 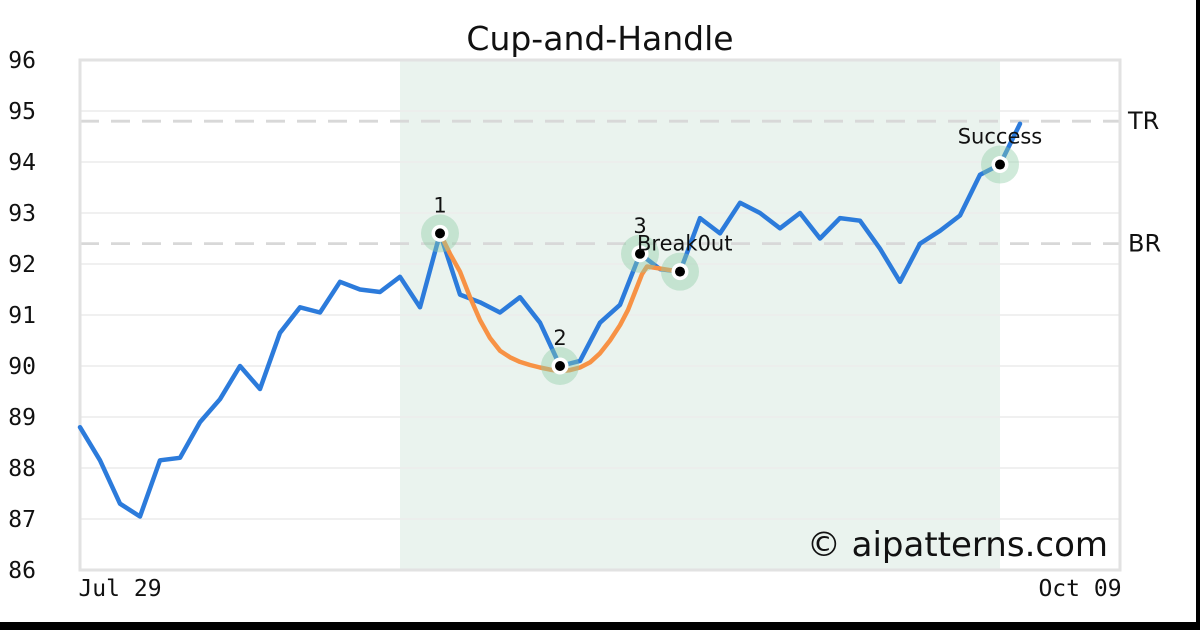 I want to click on x-tick-label-end: Oct 09, so click(x=1079, y=589).